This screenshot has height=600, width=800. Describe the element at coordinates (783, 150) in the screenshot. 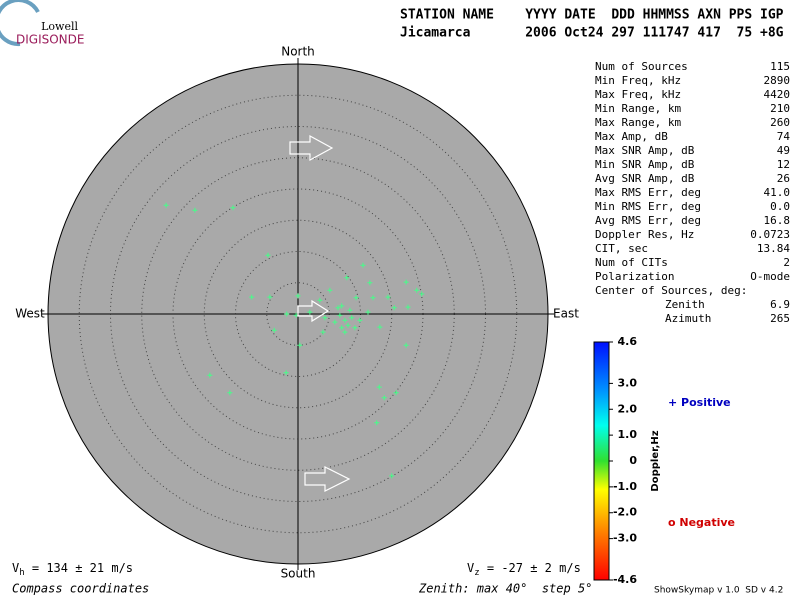

I see `stat-value: 49` at that location.